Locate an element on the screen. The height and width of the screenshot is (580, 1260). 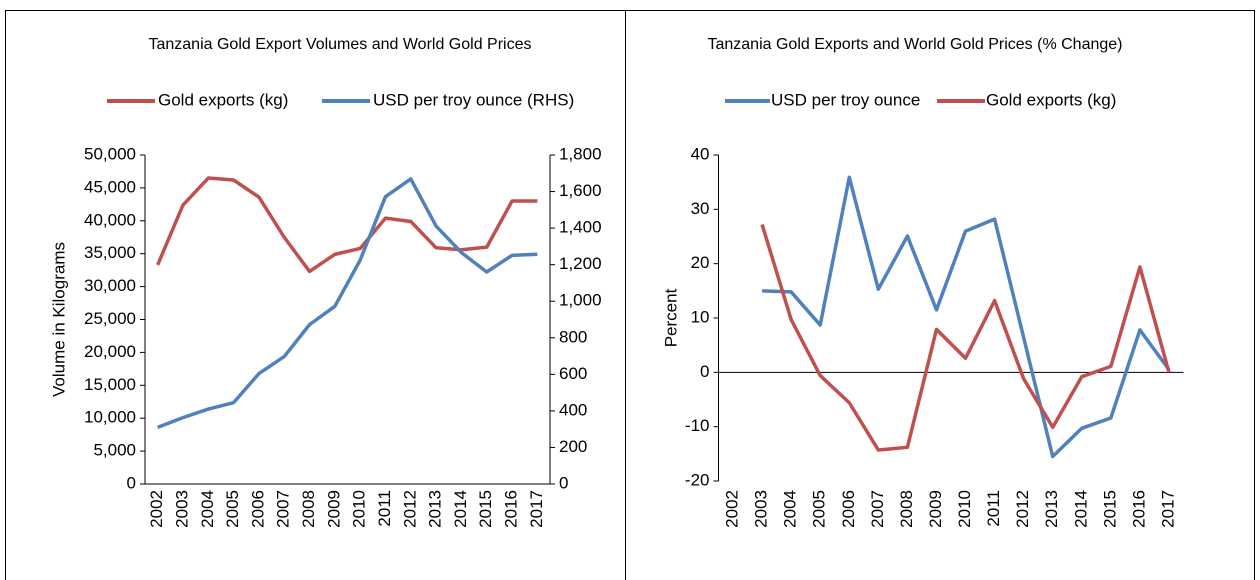
y2-tick-label: 600 is located at coordinates (573, 373).